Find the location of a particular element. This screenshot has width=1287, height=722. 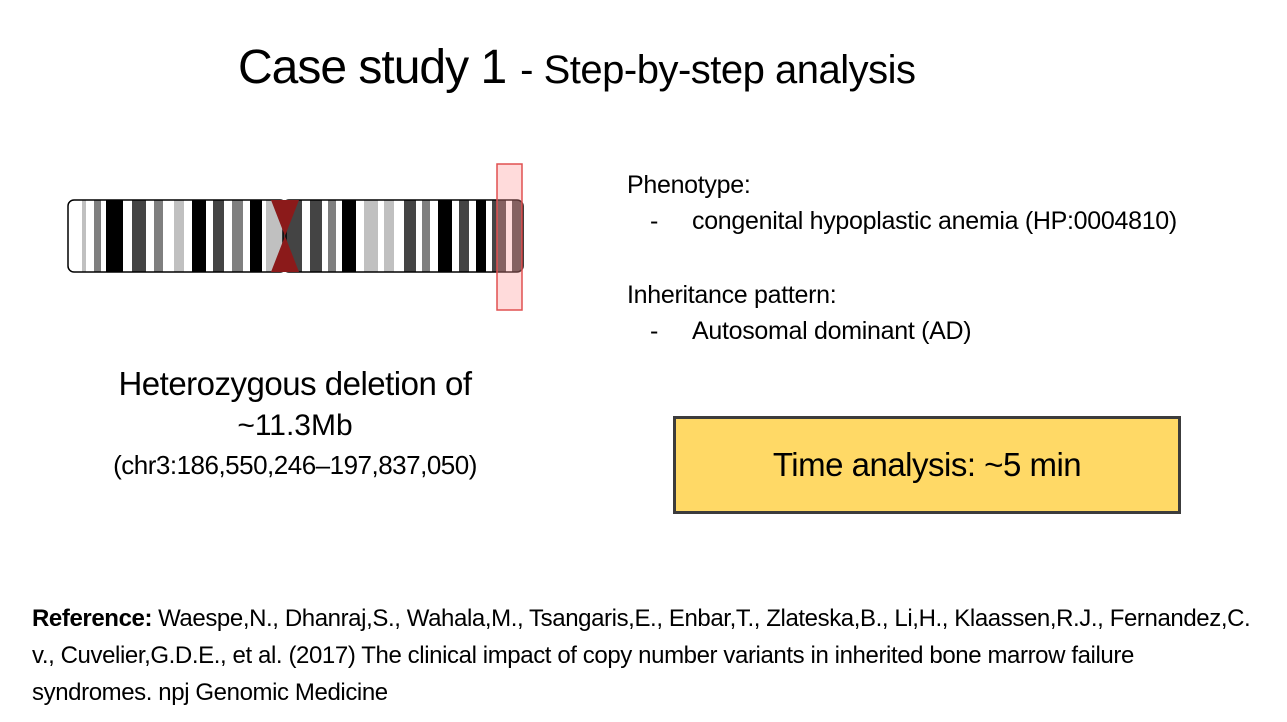

p-arm-bands is located at coordinates (177, 236).